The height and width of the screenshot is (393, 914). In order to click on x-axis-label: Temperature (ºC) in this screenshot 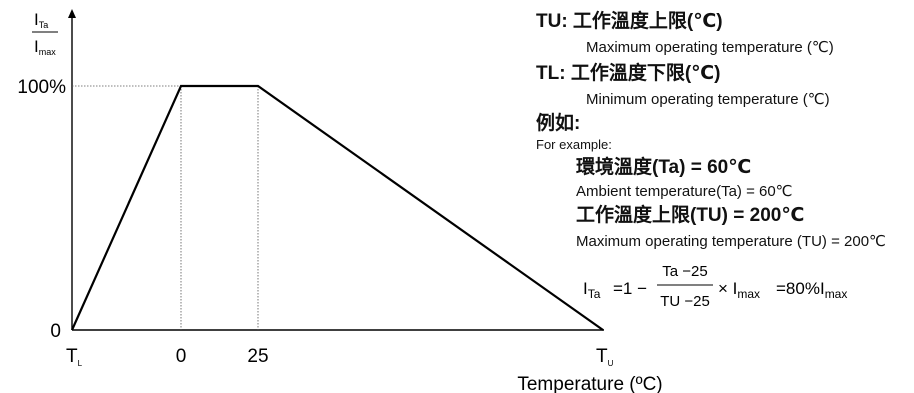, I will do `click(589, 383)`.